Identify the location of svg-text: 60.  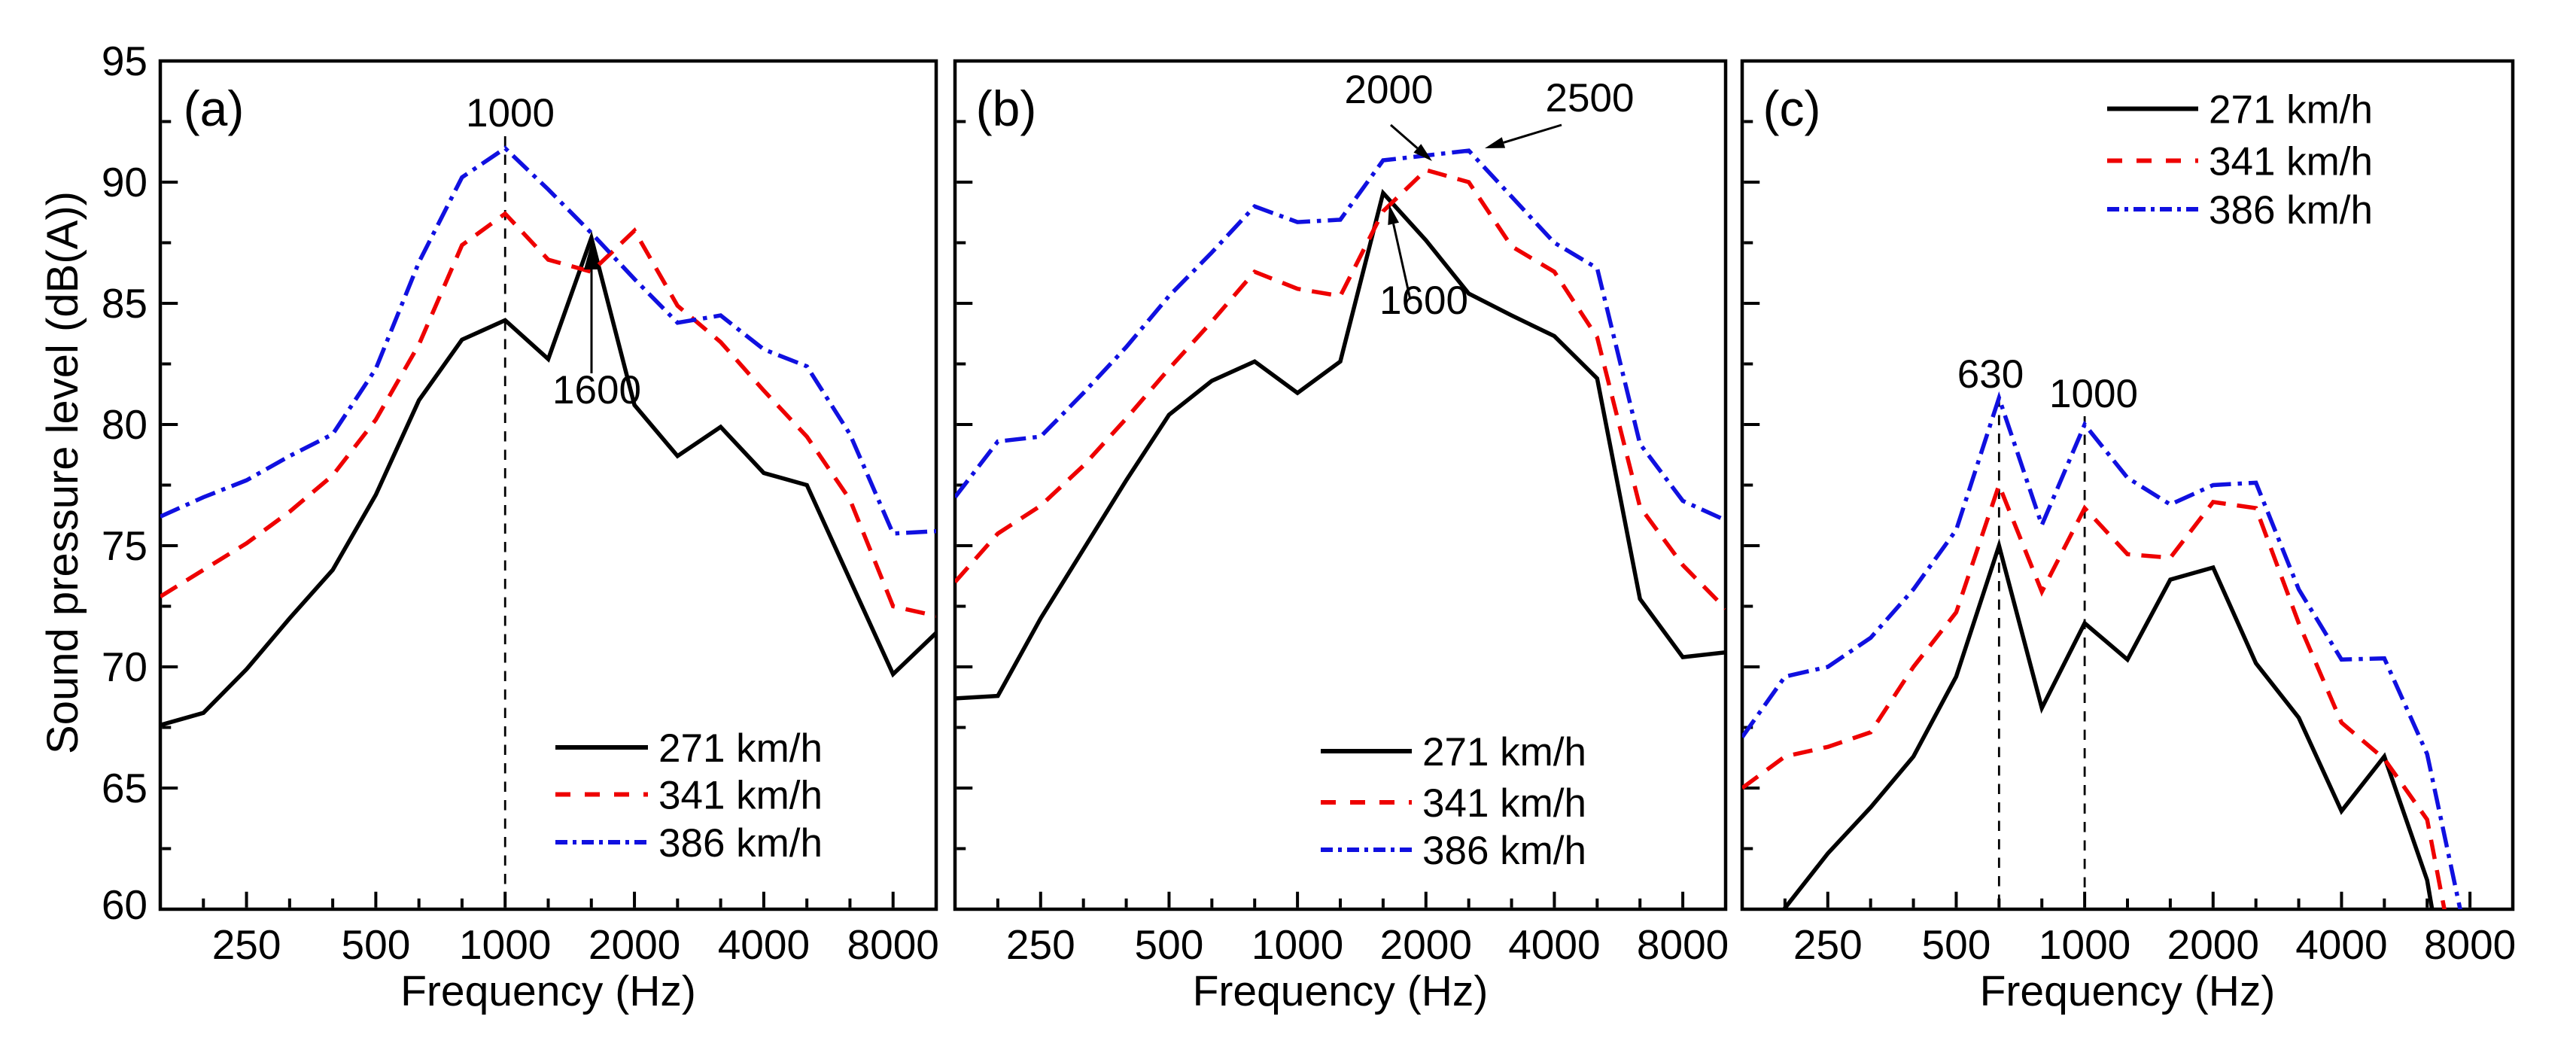
(125, 904).